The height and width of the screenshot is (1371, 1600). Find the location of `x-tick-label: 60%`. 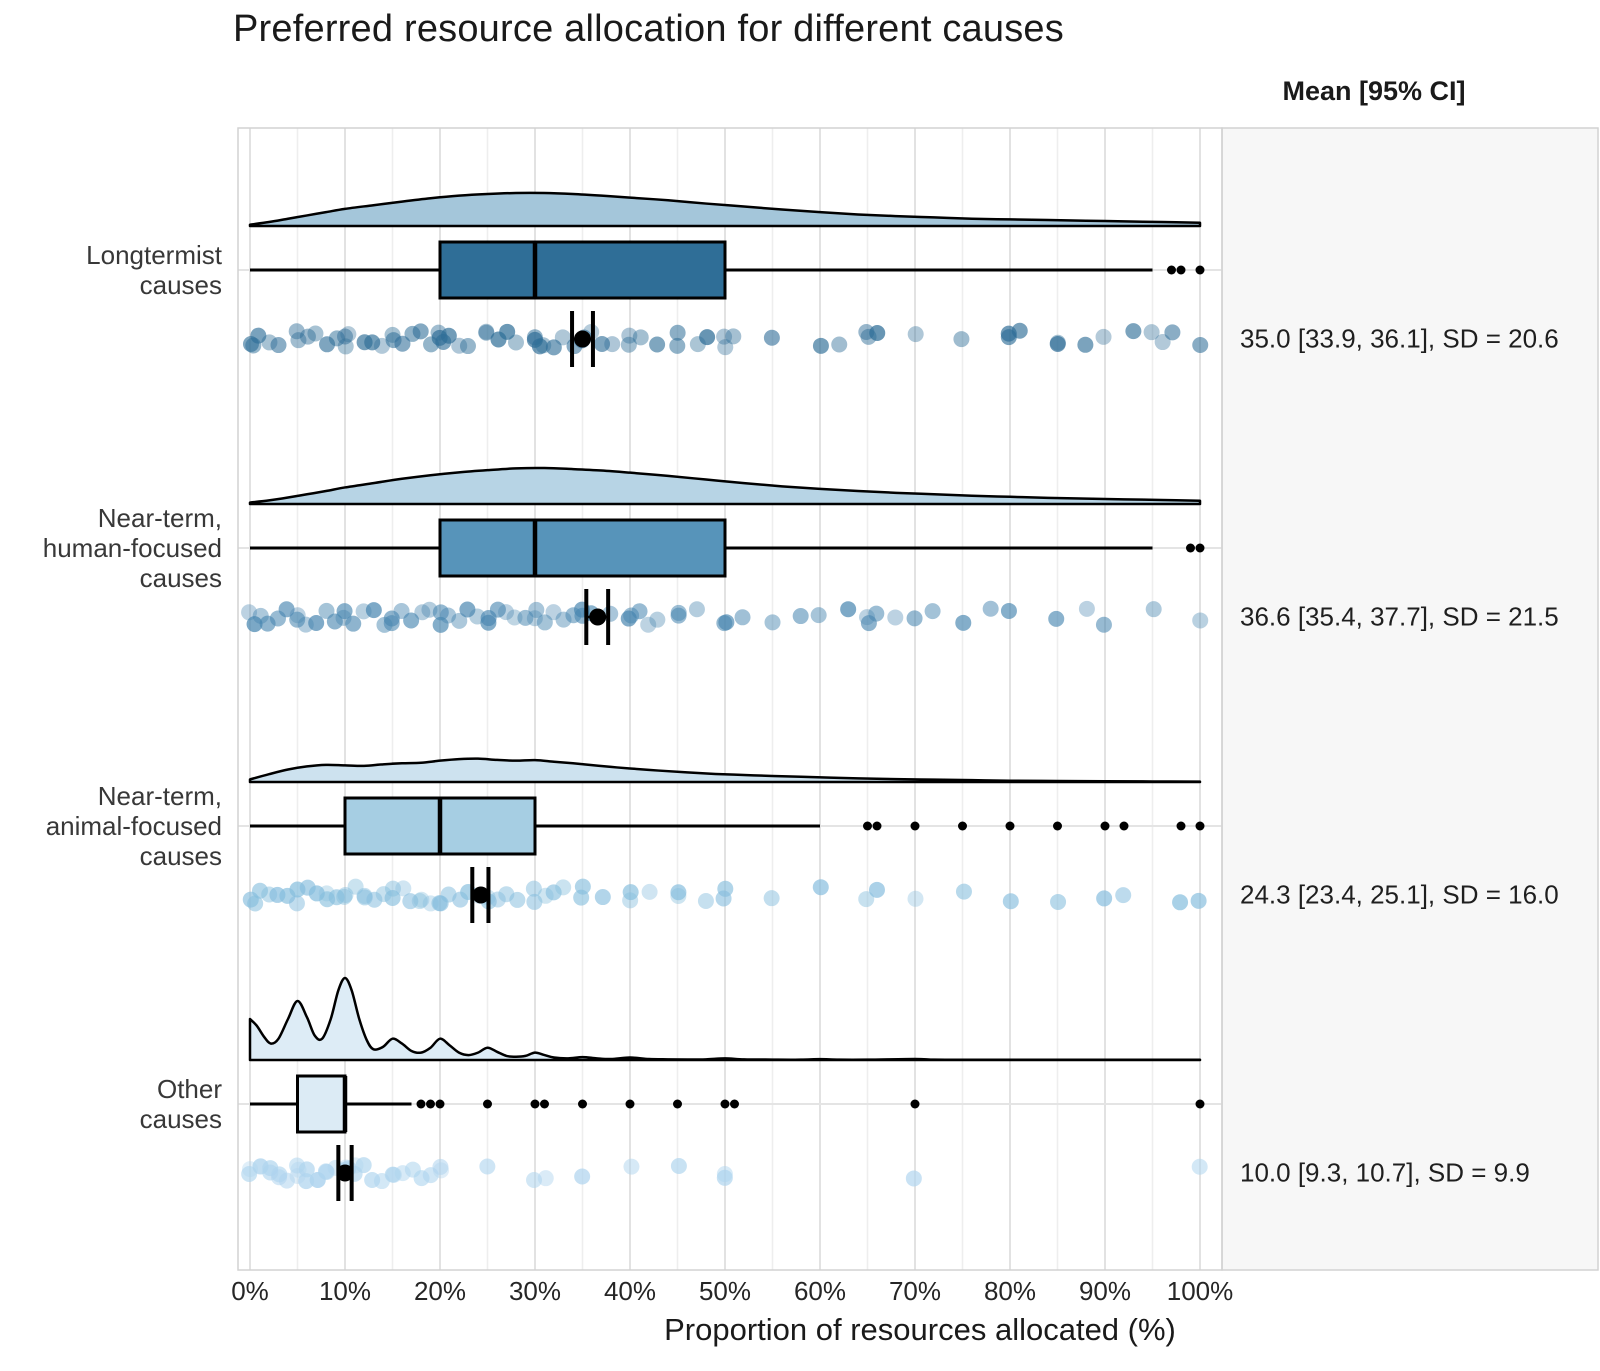

x-tick-label: 60% is located at coordinates (820, 1291).